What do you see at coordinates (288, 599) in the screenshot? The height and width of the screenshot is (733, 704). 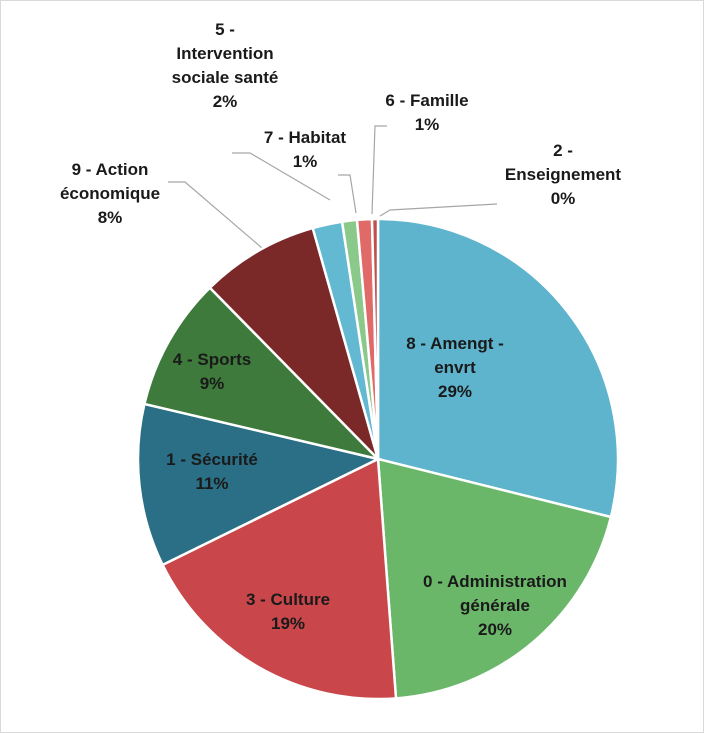 I see `slice-name: 3 - Culture` at bounding box center [288, 599].